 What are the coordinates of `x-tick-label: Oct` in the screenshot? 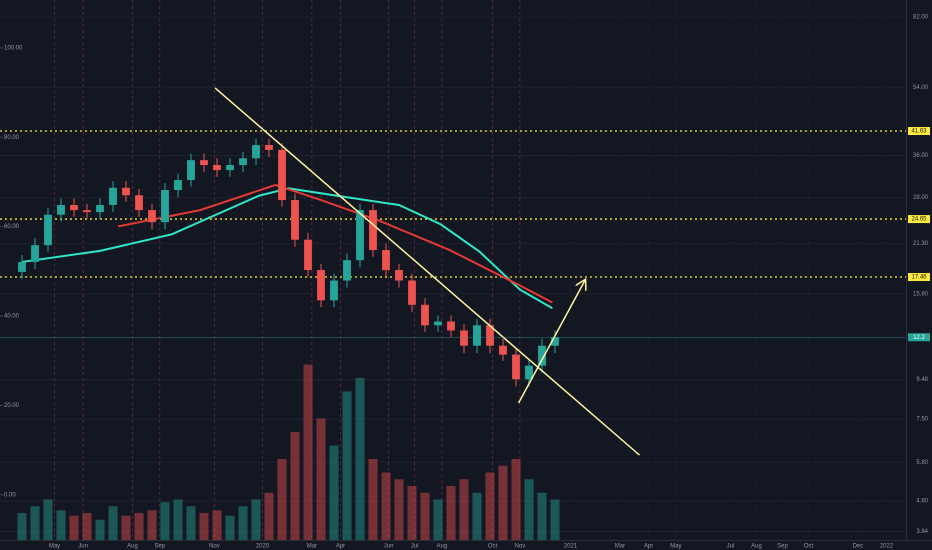 It's located at (493, 547).